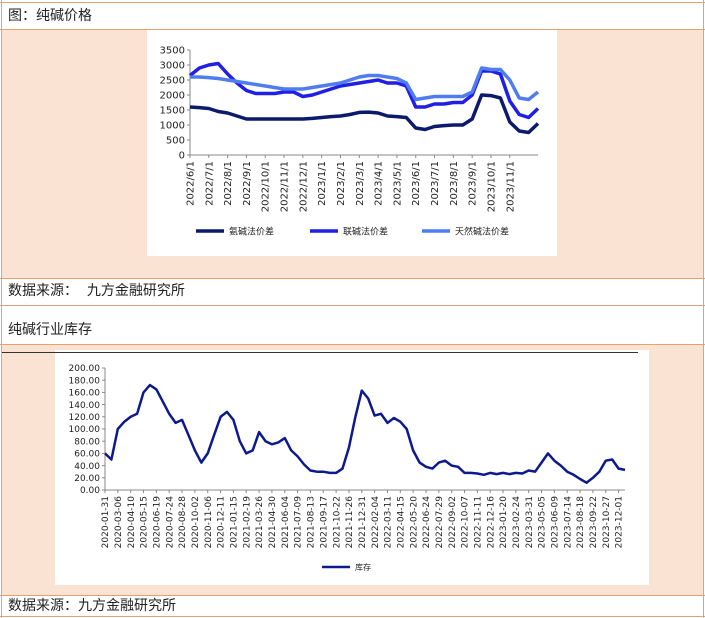  Describe the element at coordinates (170, 522) in the screenshot. I see `x-tick-label: 2020-07-24` at that location.